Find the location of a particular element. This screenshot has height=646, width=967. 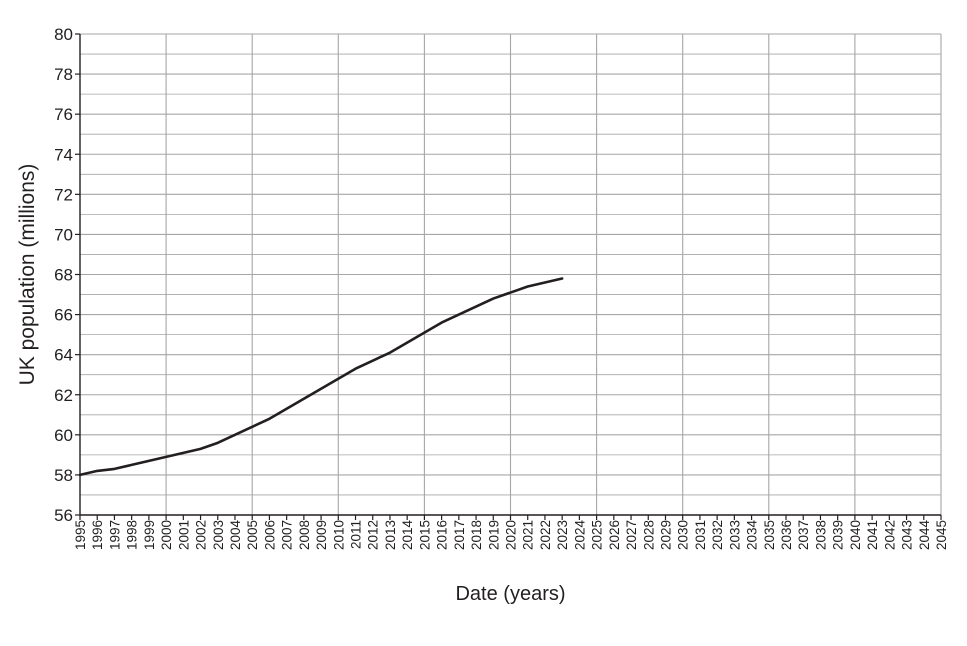

x-tick-label: 2030 is located at coordinates (683, 535).